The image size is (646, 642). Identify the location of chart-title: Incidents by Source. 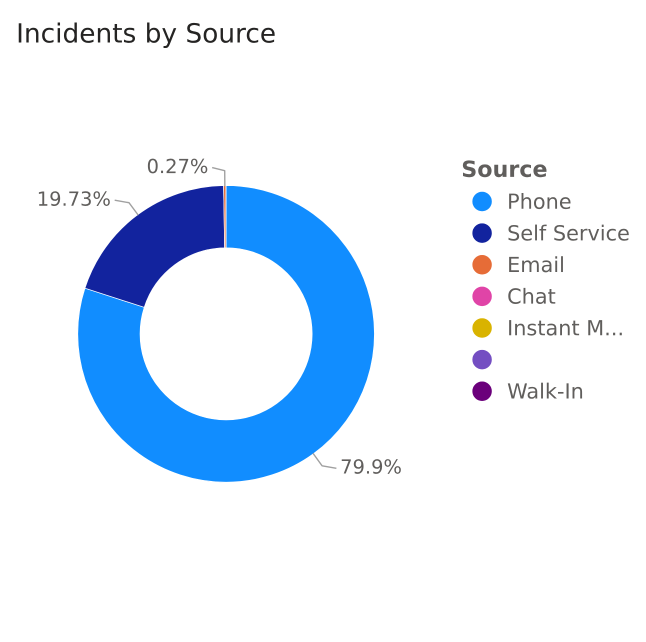
(146, 35).